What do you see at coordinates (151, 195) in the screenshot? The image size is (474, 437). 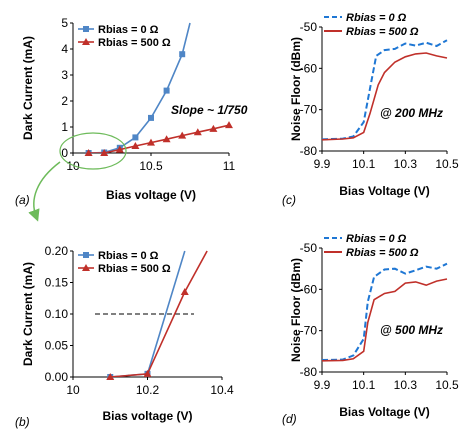 I see `x-axis-label-a: Bias voltage (V)` at bounding box center [151, 195].